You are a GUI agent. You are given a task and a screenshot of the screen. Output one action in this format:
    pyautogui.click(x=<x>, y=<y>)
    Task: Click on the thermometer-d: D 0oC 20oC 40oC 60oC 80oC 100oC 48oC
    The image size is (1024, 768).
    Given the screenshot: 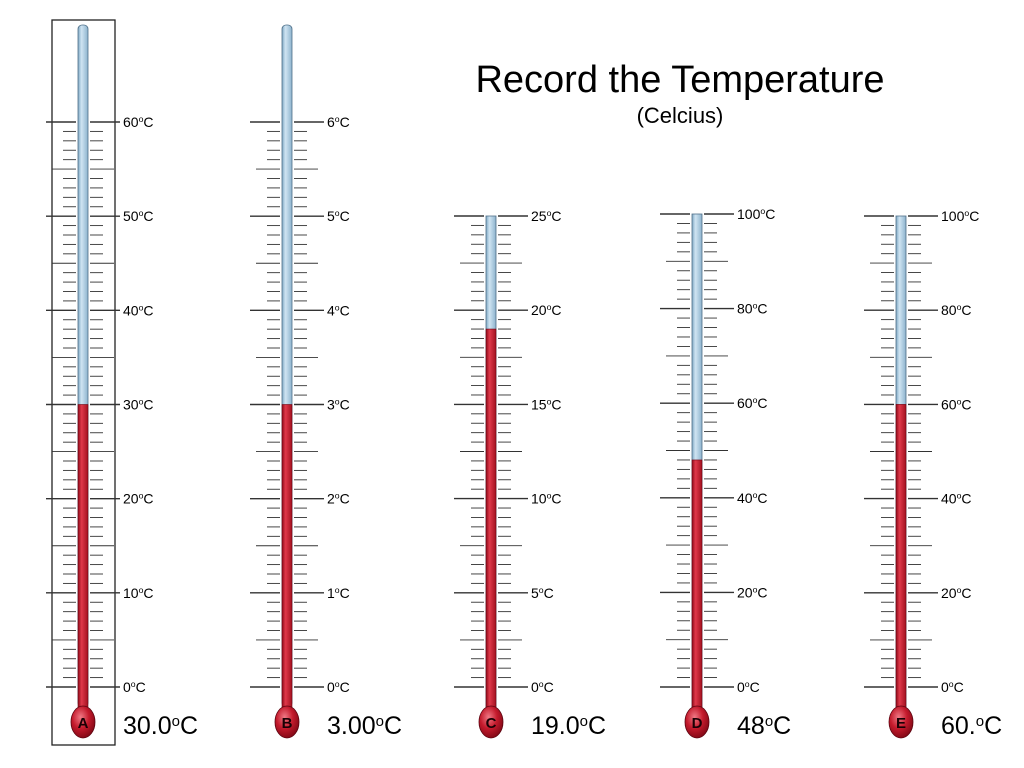 What is the action you would take?
    pyautogui.click(x=725, y=473)
    